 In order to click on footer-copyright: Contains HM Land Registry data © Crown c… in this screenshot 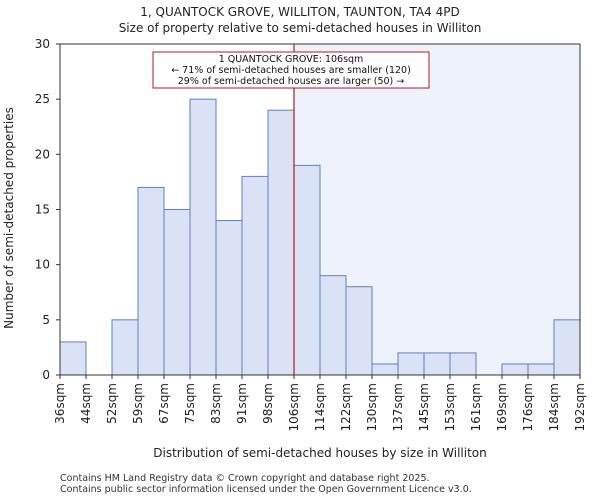, I will do `click(245, 478)`.